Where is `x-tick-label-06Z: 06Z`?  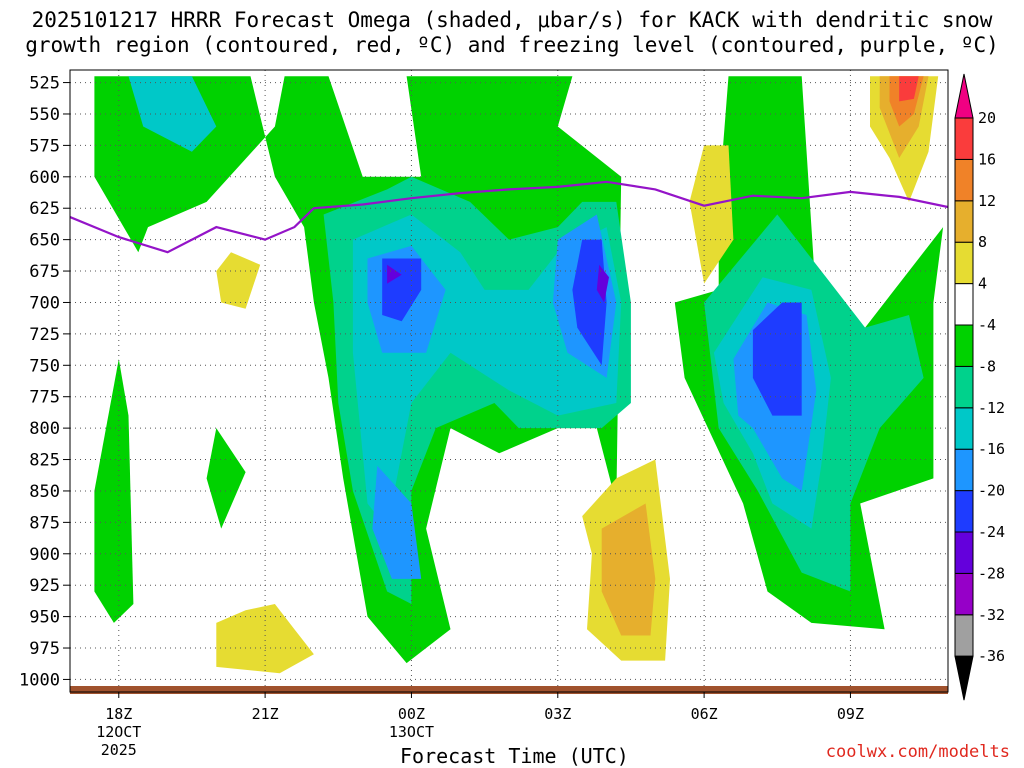 x-tick-label-06Z: 06Z is located at coordinates (704, 714).